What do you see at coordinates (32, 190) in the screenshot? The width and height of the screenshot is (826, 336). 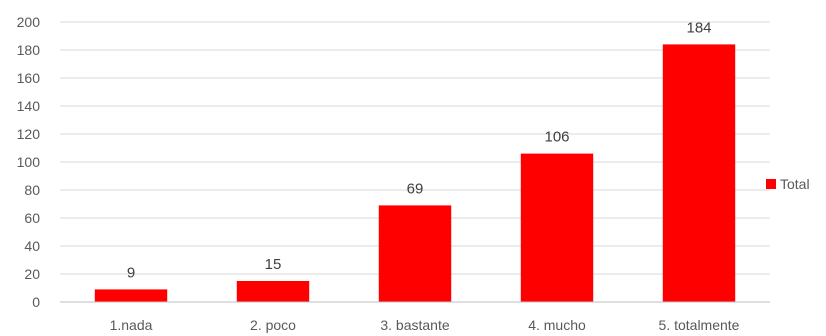 I see `y-tick-label: 80` at bounding box center [32, 190].